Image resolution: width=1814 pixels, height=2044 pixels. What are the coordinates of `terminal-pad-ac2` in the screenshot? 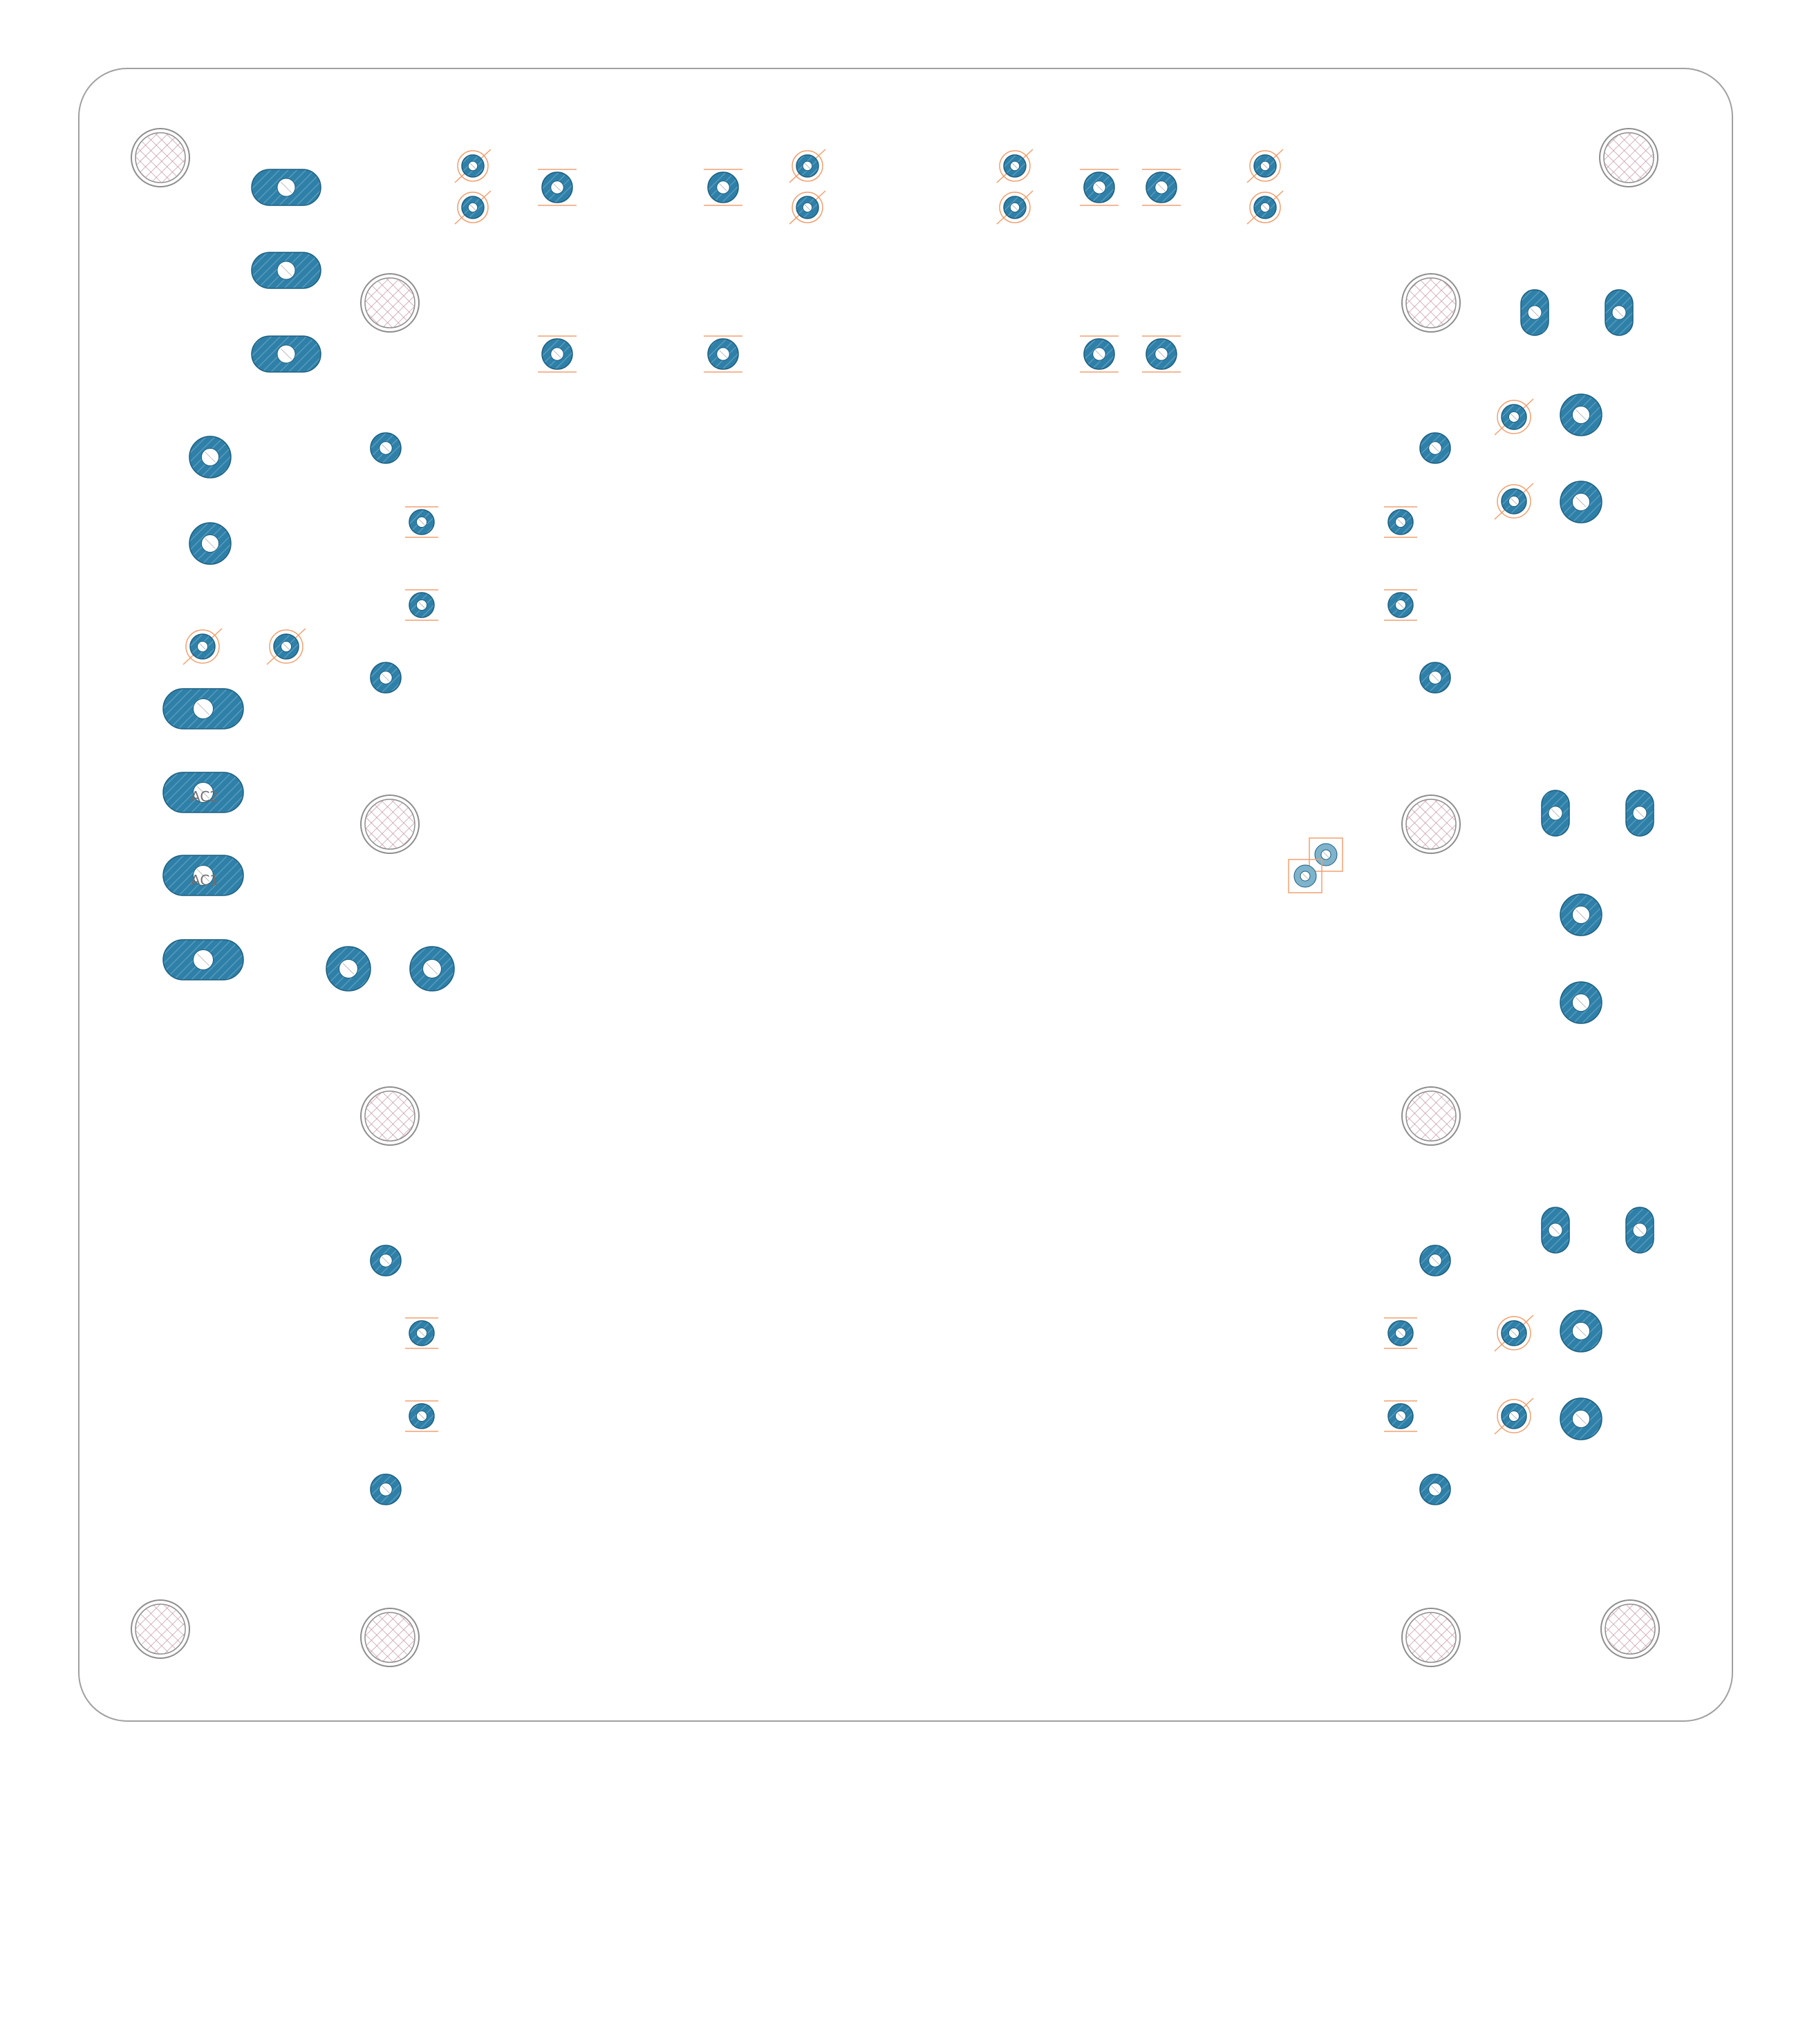 It's located at (203, 792).